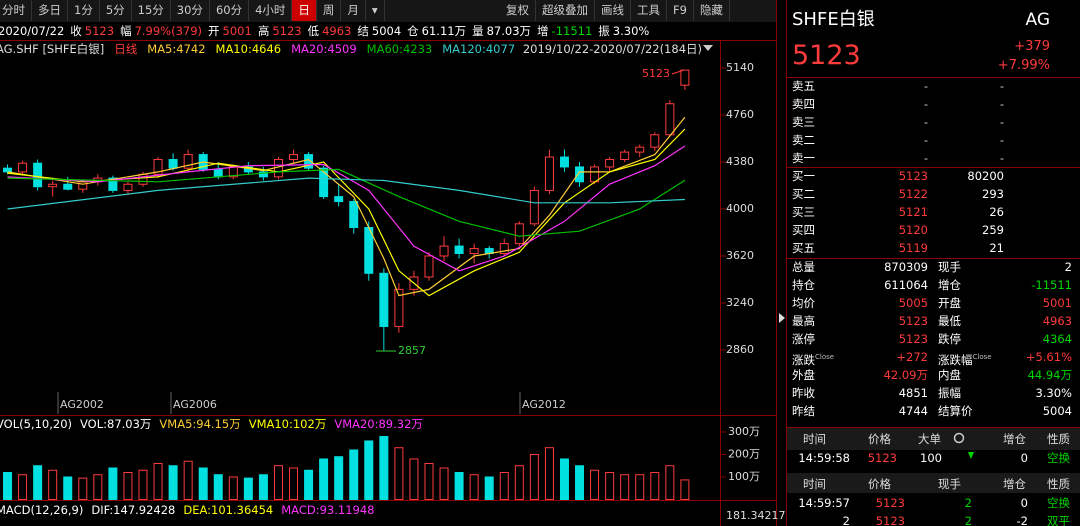 This screenshot has width=1080, height=526. Describe the element at coordinates (740, 208) in the screenshot. I see `y-tick-label: 4000` at that location.